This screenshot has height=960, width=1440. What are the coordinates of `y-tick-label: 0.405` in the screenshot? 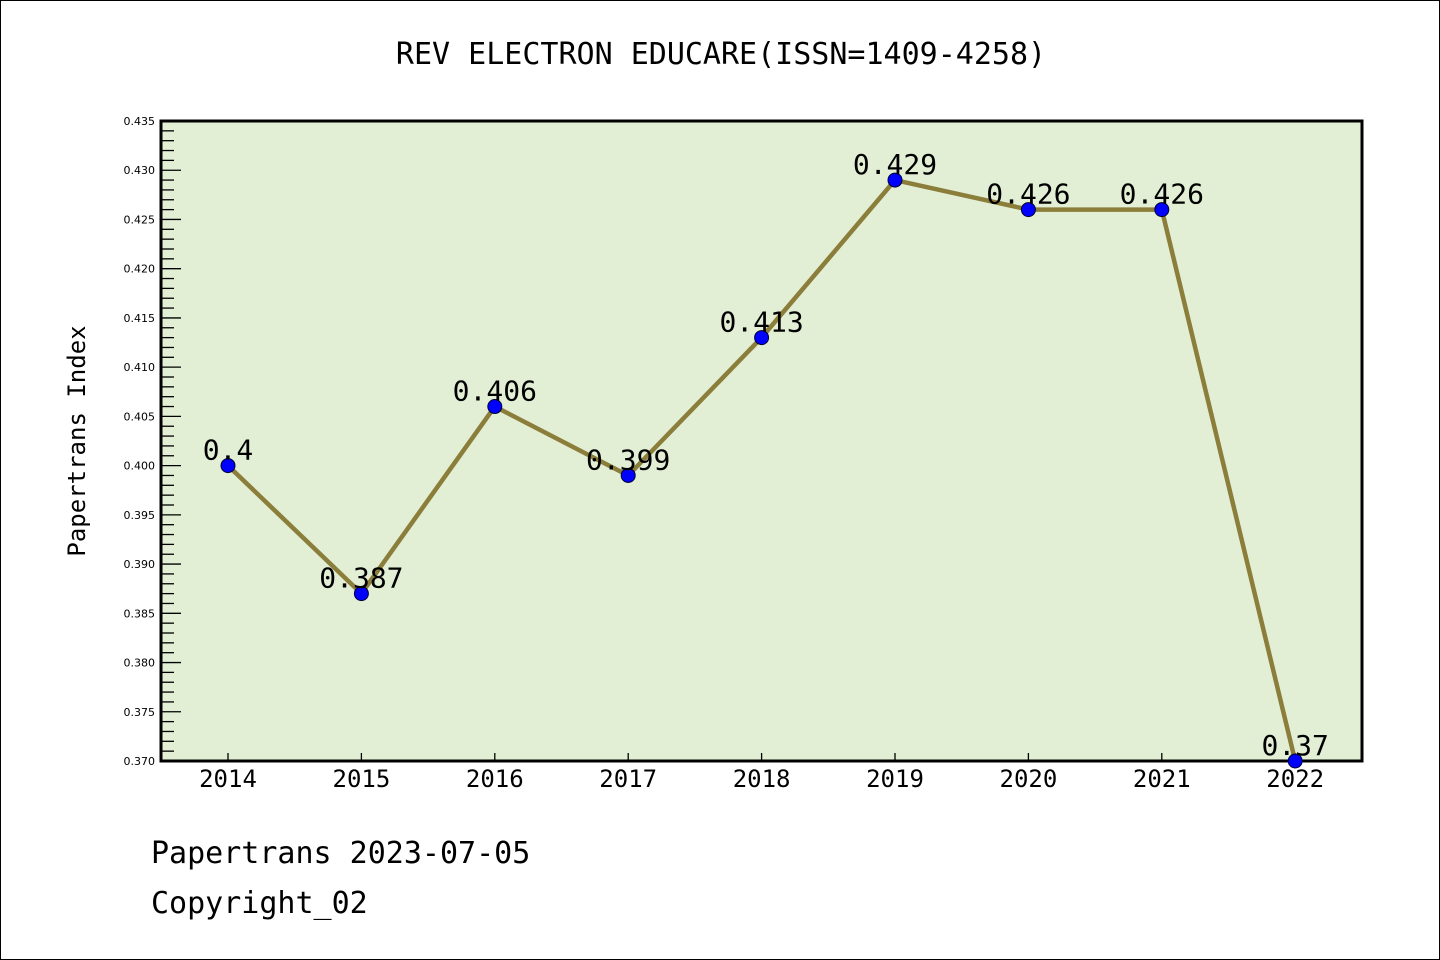 It's located at (140, 416).